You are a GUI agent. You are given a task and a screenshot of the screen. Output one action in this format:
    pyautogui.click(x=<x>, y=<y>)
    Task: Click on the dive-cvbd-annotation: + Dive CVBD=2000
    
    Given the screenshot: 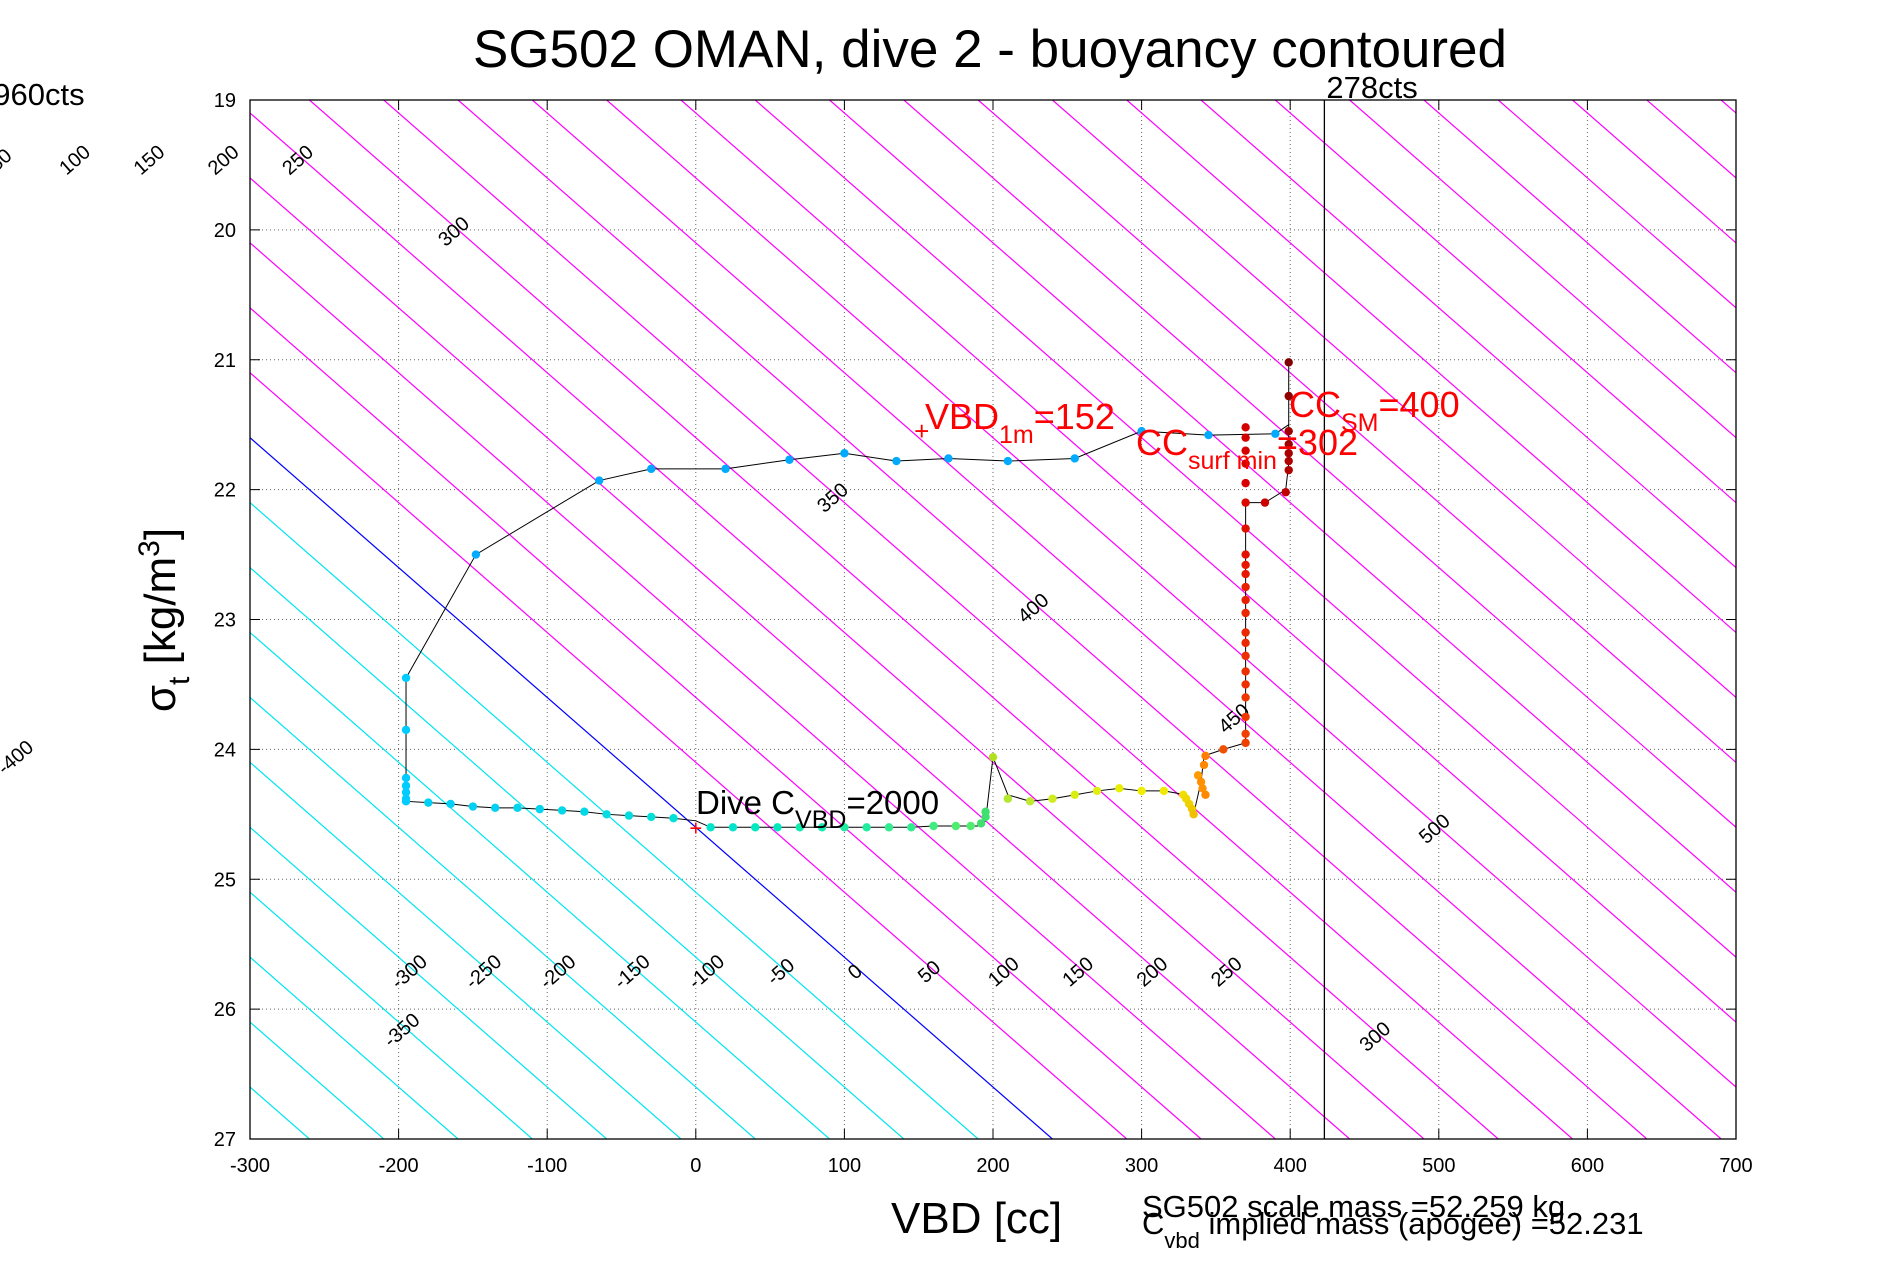 What is the action you would take?
    pyautogui.click(x=814, y=812)
    